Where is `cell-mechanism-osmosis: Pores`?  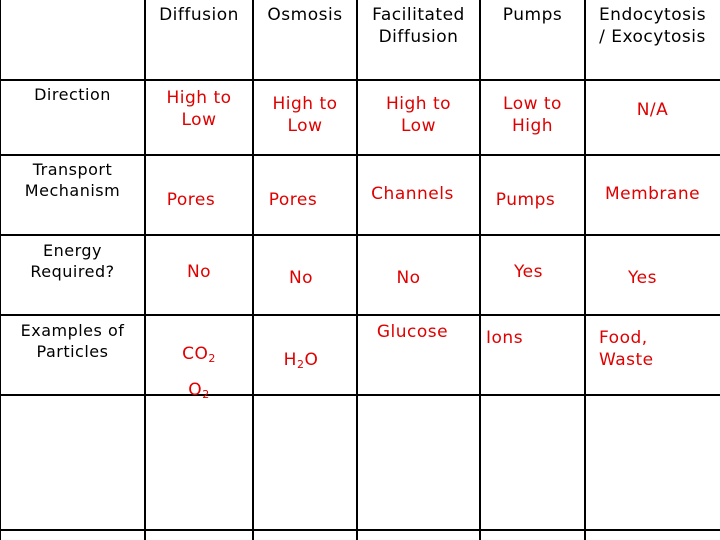 cell-mechanism-osmosis: Pores is located at coordinates (293, 200).